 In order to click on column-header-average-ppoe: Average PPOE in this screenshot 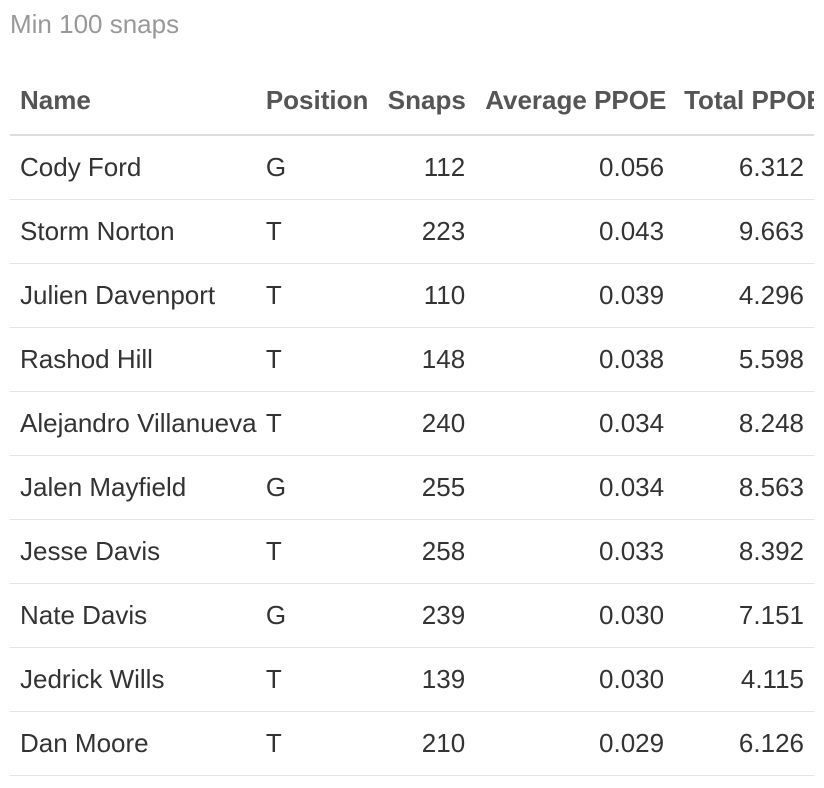, I will do `click(575, 101)`.